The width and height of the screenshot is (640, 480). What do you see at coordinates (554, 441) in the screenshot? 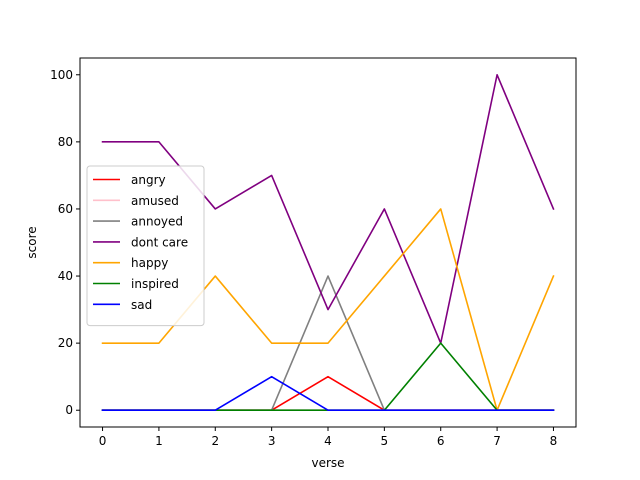
I see `x-tick-label: 8` at bounding box center [554, 441].